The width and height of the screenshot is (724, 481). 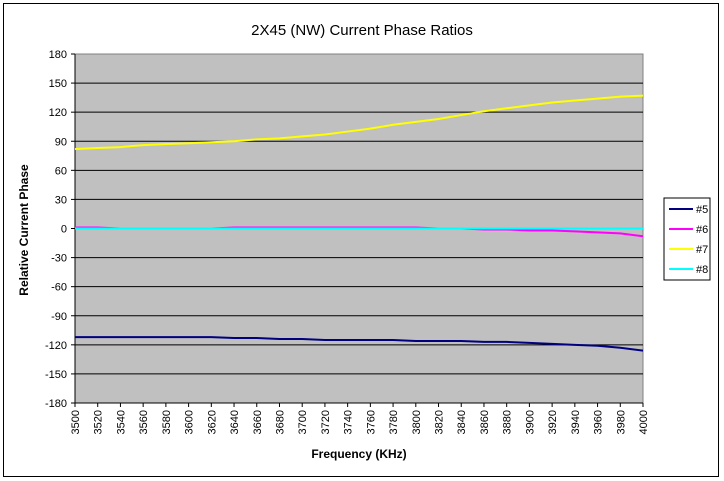 What do you see at coordinates (61, 142) in the screenshot?
I see `y-tick-label: 90` at bounding box center [61, 142].